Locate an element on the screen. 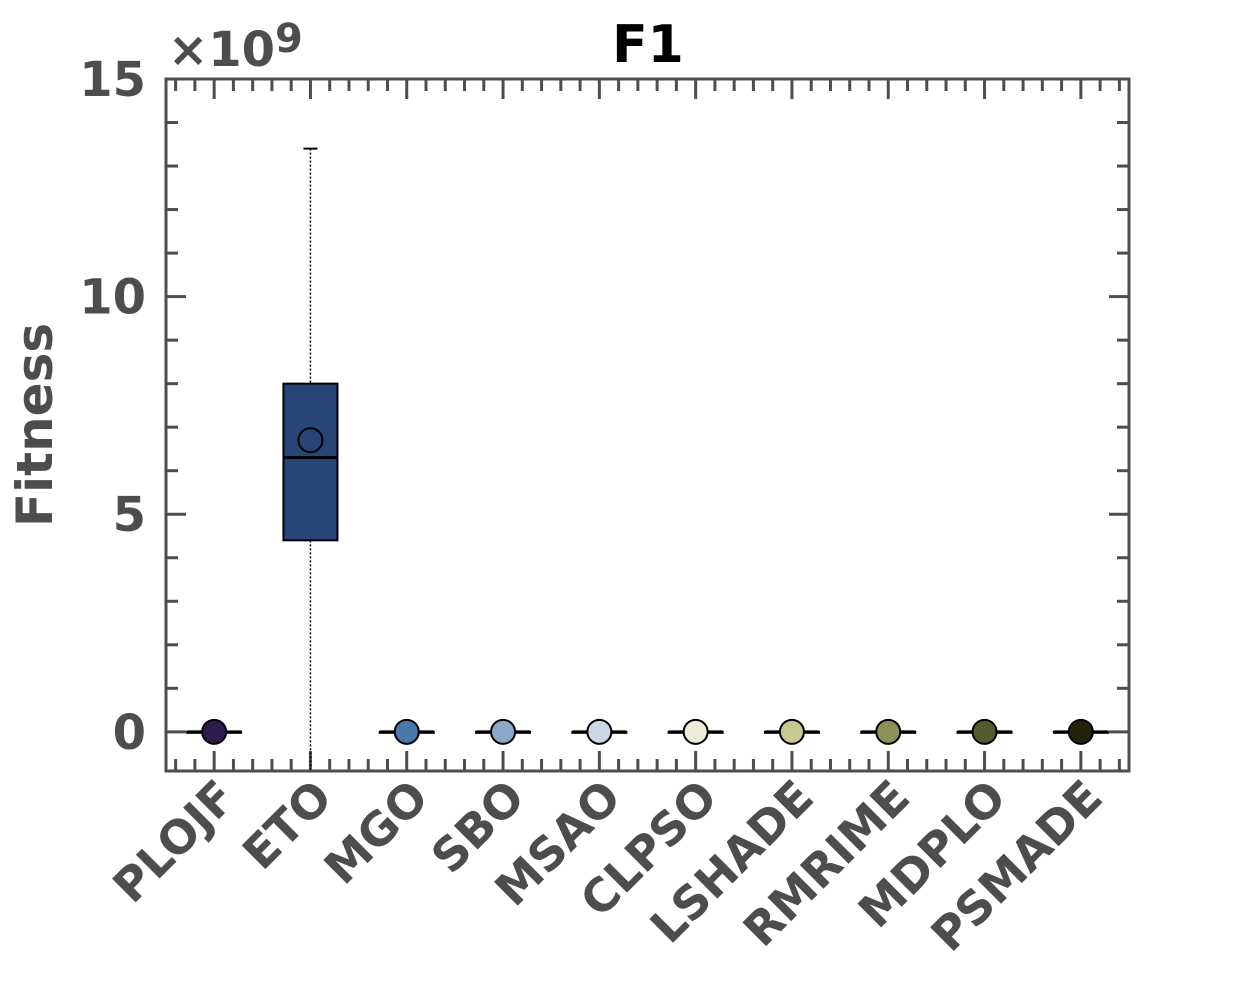 The height and width of the screenshot is (1000, 1250). exponent-base: ×10 is located at coordinates (221, 50).